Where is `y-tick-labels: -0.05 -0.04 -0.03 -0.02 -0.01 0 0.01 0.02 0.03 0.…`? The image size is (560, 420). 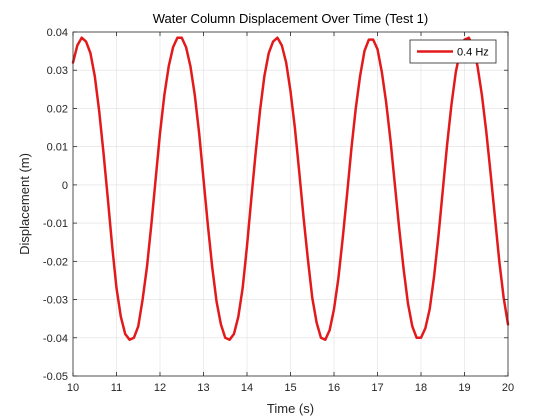 y-tick-labels: -0.05 -0.04 -0.03 -0.02 -0.01 0 0.01 0.02 0.03 0.… is located at coordinates (55, 205).